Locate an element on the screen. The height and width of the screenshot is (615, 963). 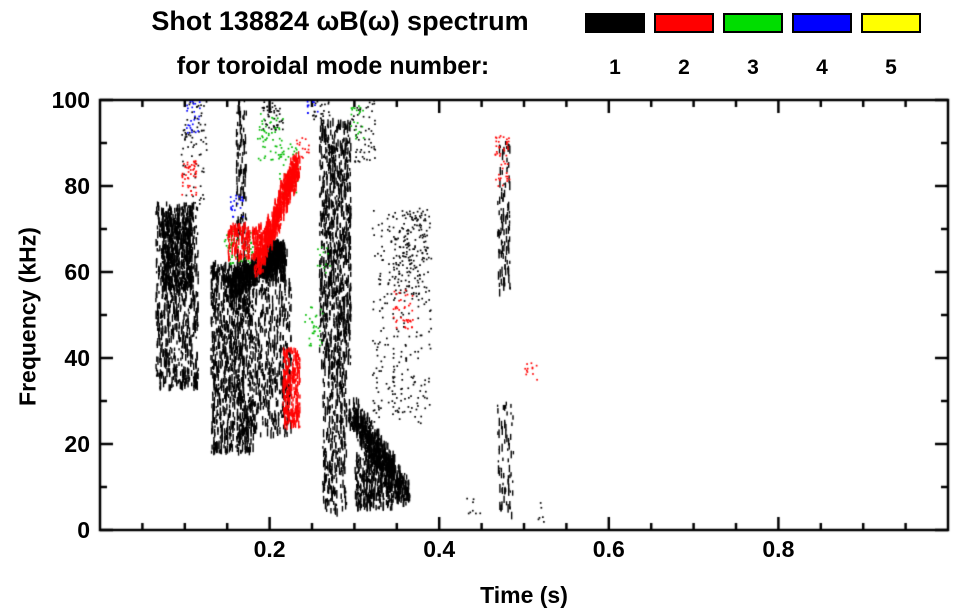
y-tick-label: 0 is located at coordinates (83, 530).